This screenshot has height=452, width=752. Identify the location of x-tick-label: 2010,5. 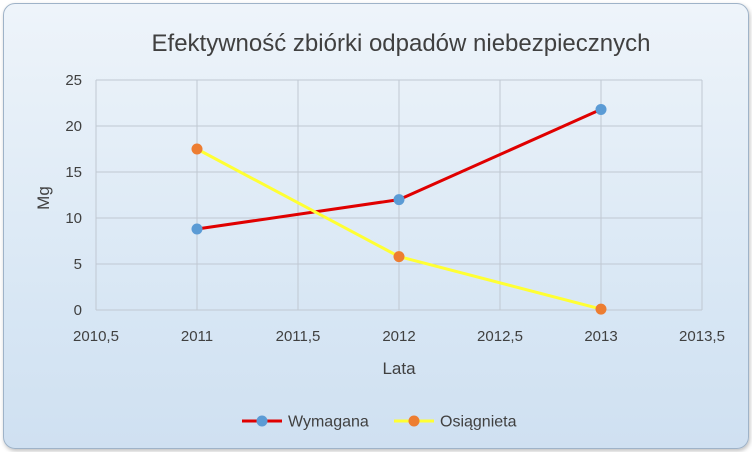
(96, 336).